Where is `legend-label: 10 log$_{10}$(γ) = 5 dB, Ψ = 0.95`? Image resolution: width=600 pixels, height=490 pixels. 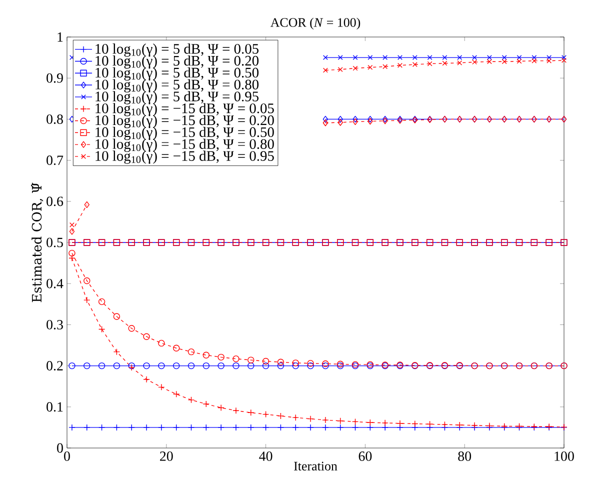
legend-label: 10 log$_{10}$(γ) = 5 dB, Ψ = 0.95 is located at coordinates (177, 97).